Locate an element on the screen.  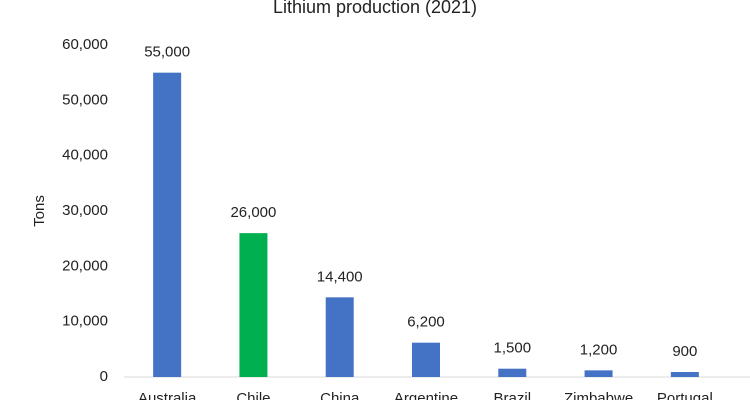
x-tick-label: Portugal is located at coordinates (685, 395).